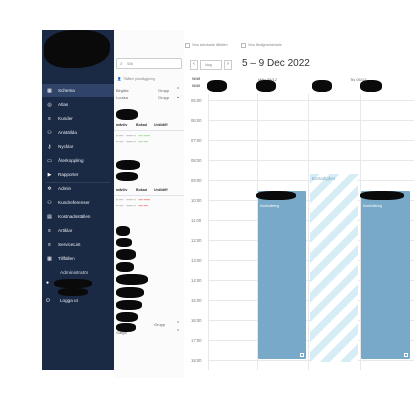  Describe the element at coordinates (69, 300) in the screenshot. I see `logout-link: Logga ut` at that location.